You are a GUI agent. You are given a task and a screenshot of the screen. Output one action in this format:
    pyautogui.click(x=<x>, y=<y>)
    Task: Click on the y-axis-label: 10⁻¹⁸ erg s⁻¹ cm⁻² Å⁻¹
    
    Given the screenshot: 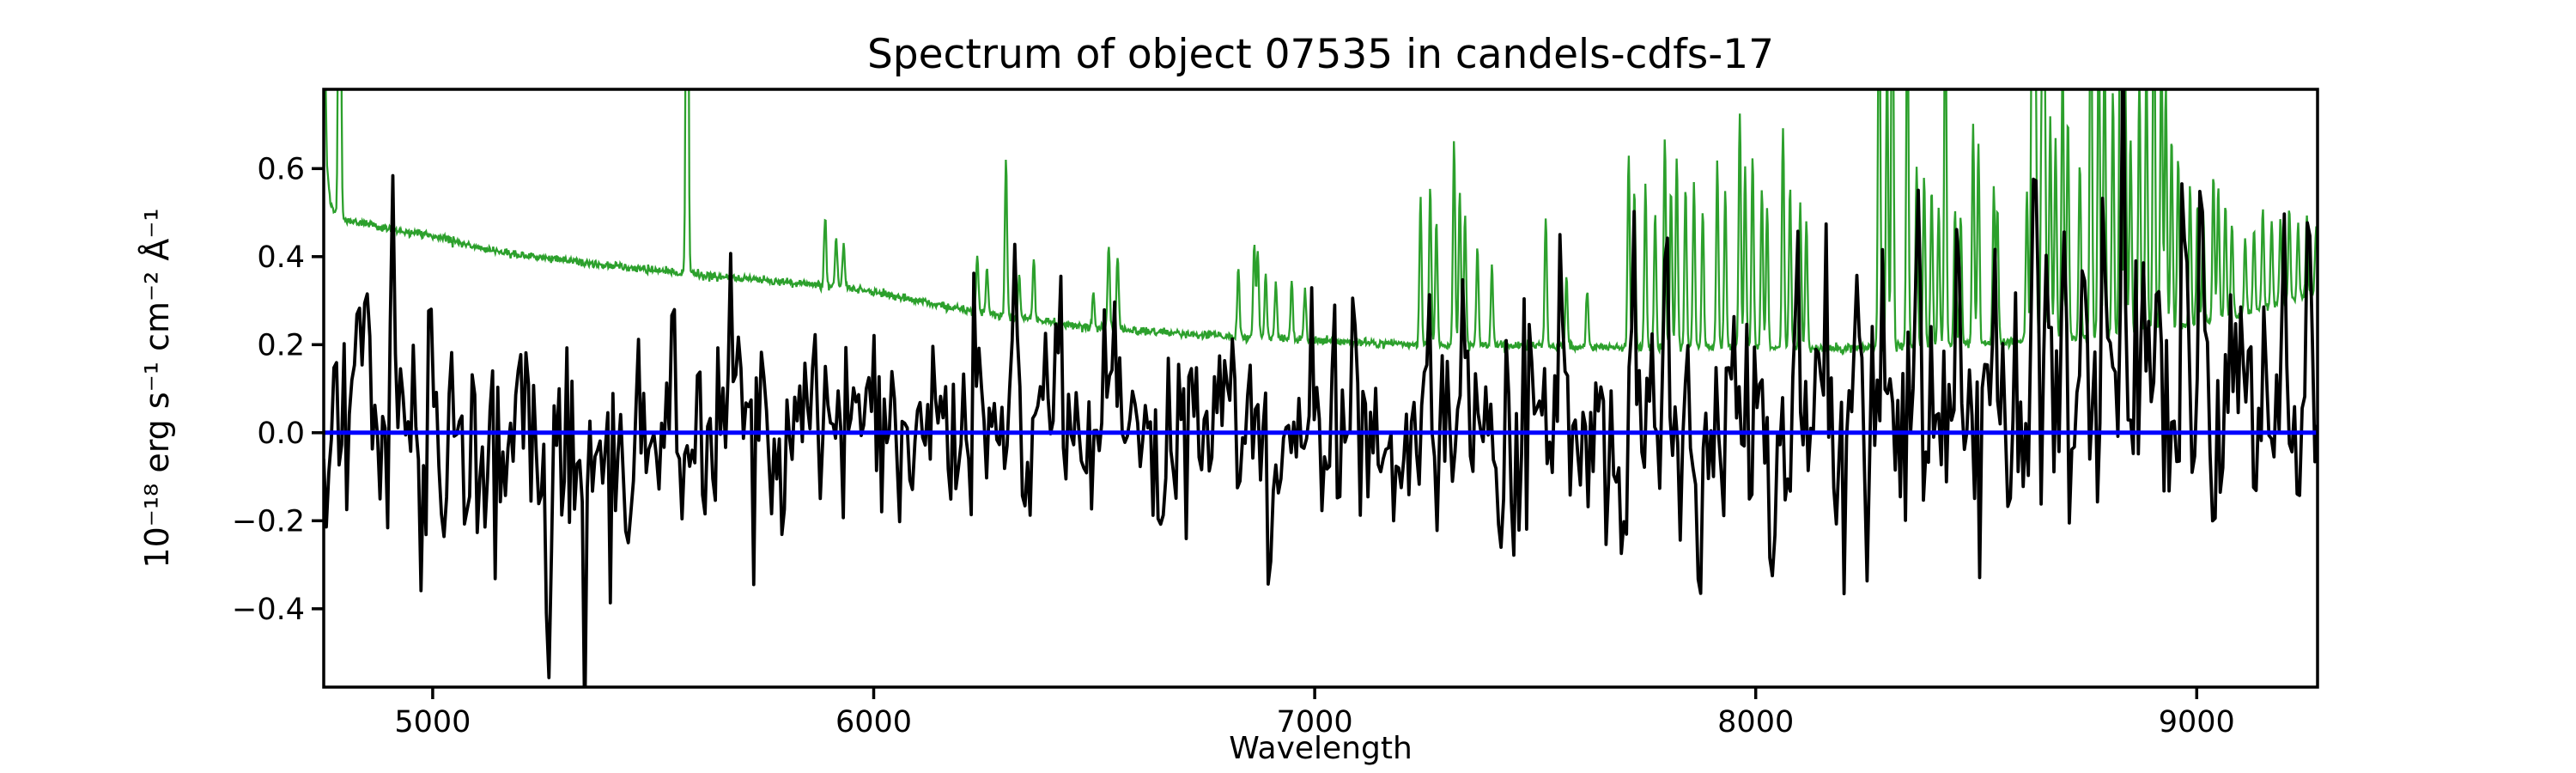 What is the action you would take?
    pyautogui.click(x=157, y=388)
    